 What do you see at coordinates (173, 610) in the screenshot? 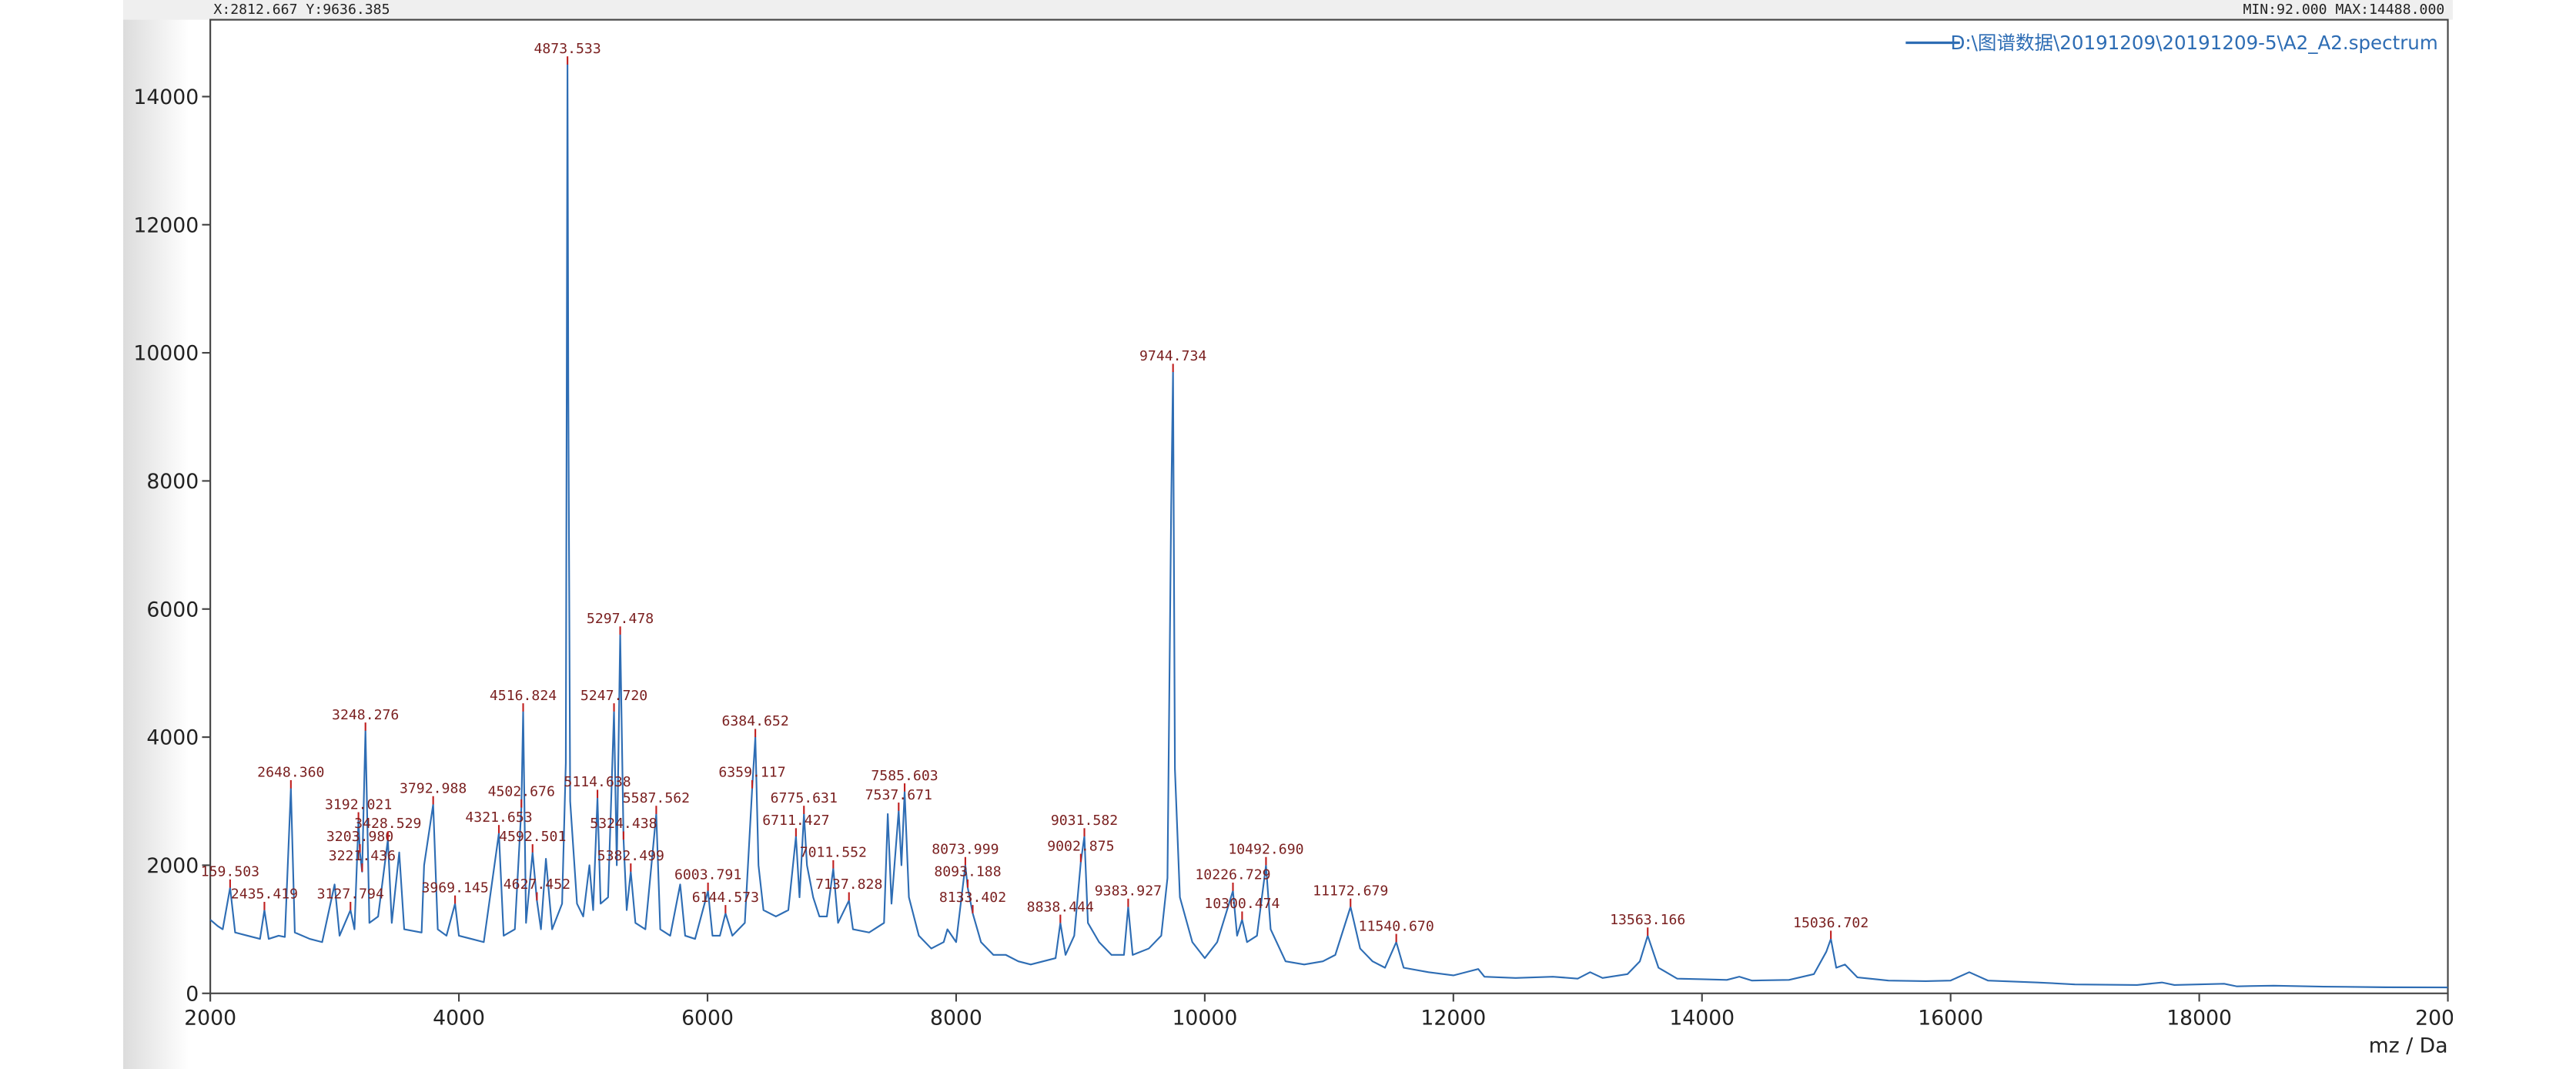
I see `y-tick-label: 6000` at bounding box center [173, 610].